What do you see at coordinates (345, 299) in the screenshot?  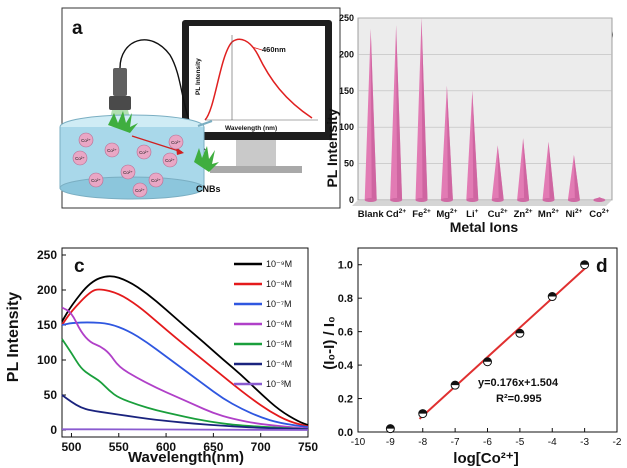 I see `d-y-tick-label: 0.8` at bounding box center [345, 299].